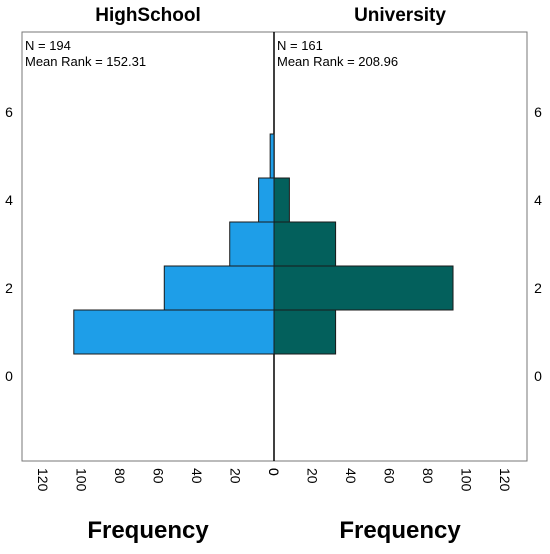 The width and height of the screenshot is (550, 554). What do you see at coordinates (43, 480) in the screenshot?
I see `x-tick-label-left: 120` at bounding box center [43, 480].